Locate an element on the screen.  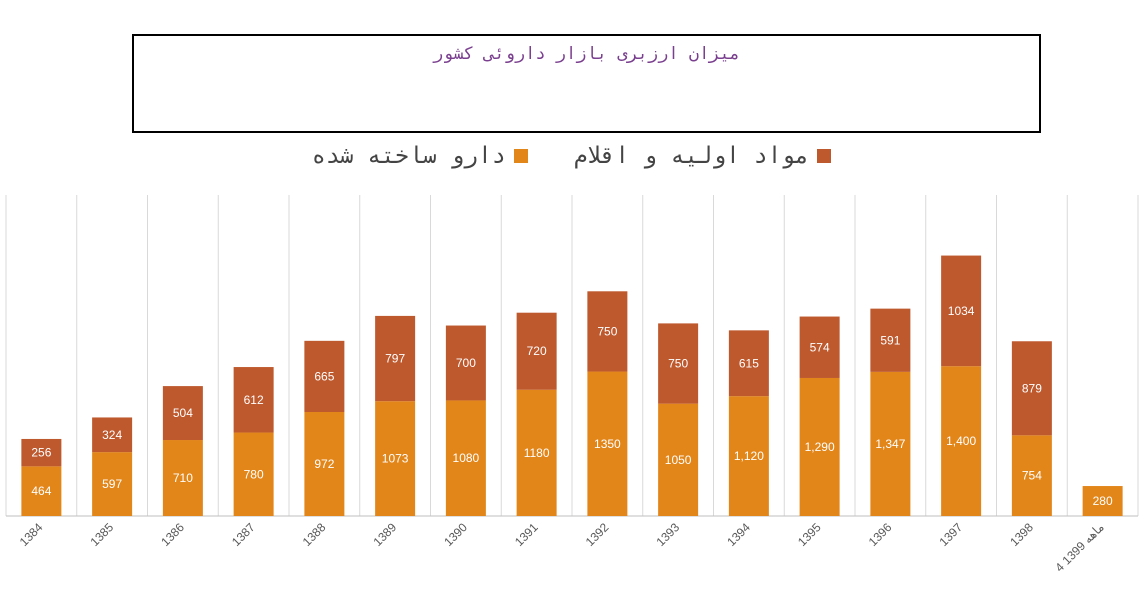
x-tick-label: 1392 is located at coordinates (597, 534).